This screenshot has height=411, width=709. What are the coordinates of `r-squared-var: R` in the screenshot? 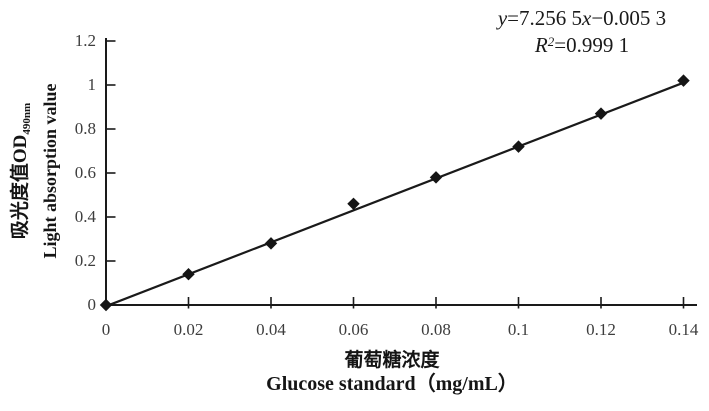 It's located at (541, 45).